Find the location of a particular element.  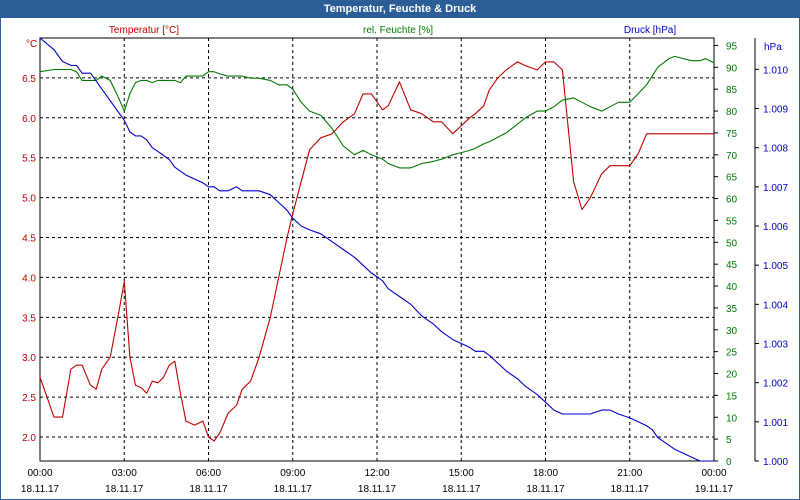

legend-humidity: rel. Feuchte [%] is located at coordinates (398, 30).